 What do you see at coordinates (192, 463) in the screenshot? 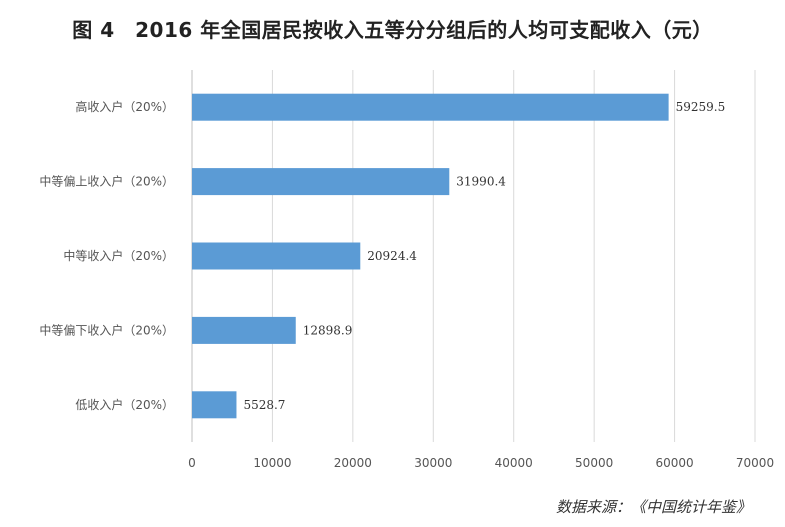
I see `x-tick-label: 0` at bounding box center [192, 463].